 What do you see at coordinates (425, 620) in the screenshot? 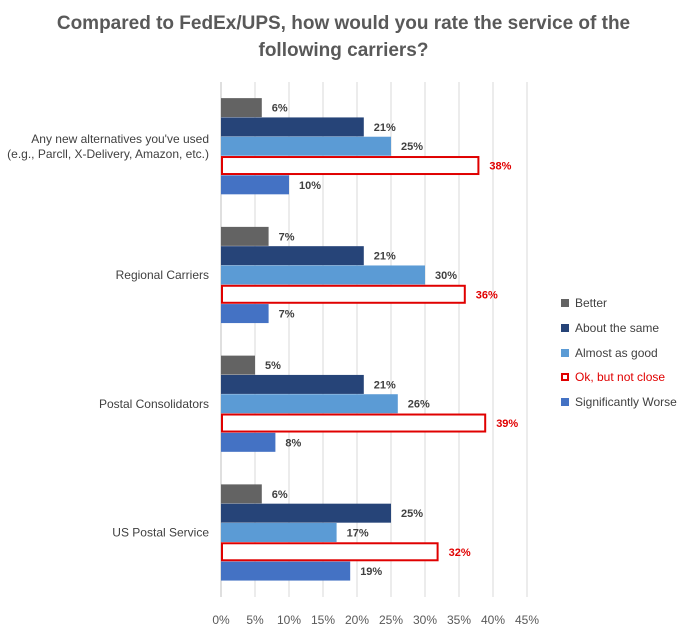
I see `x-tick-label: 30%` at bounding box center [425, 620].